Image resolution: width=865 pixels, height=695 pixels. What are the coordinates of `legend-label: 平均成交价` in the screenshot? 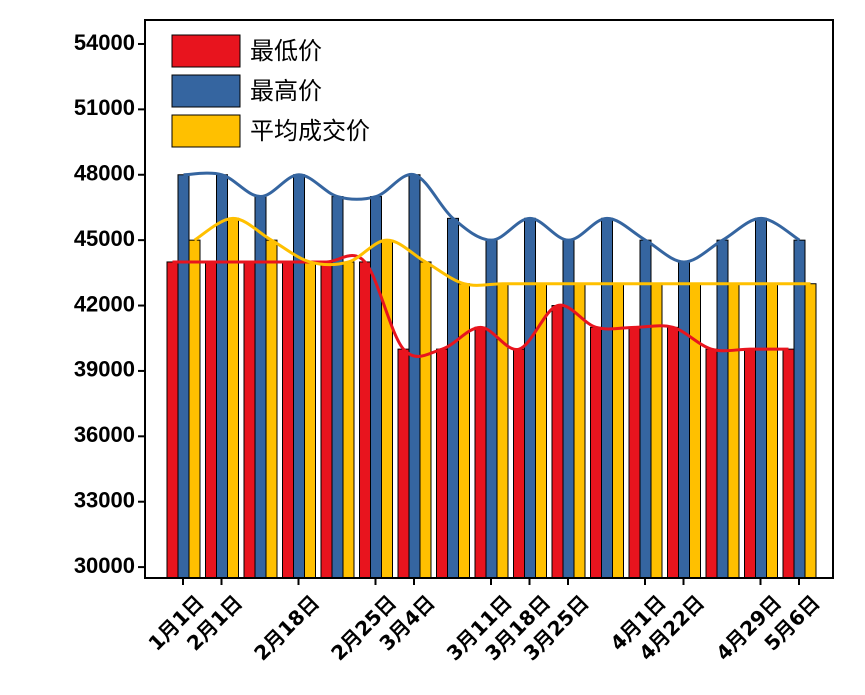 It's located at (310, 131).